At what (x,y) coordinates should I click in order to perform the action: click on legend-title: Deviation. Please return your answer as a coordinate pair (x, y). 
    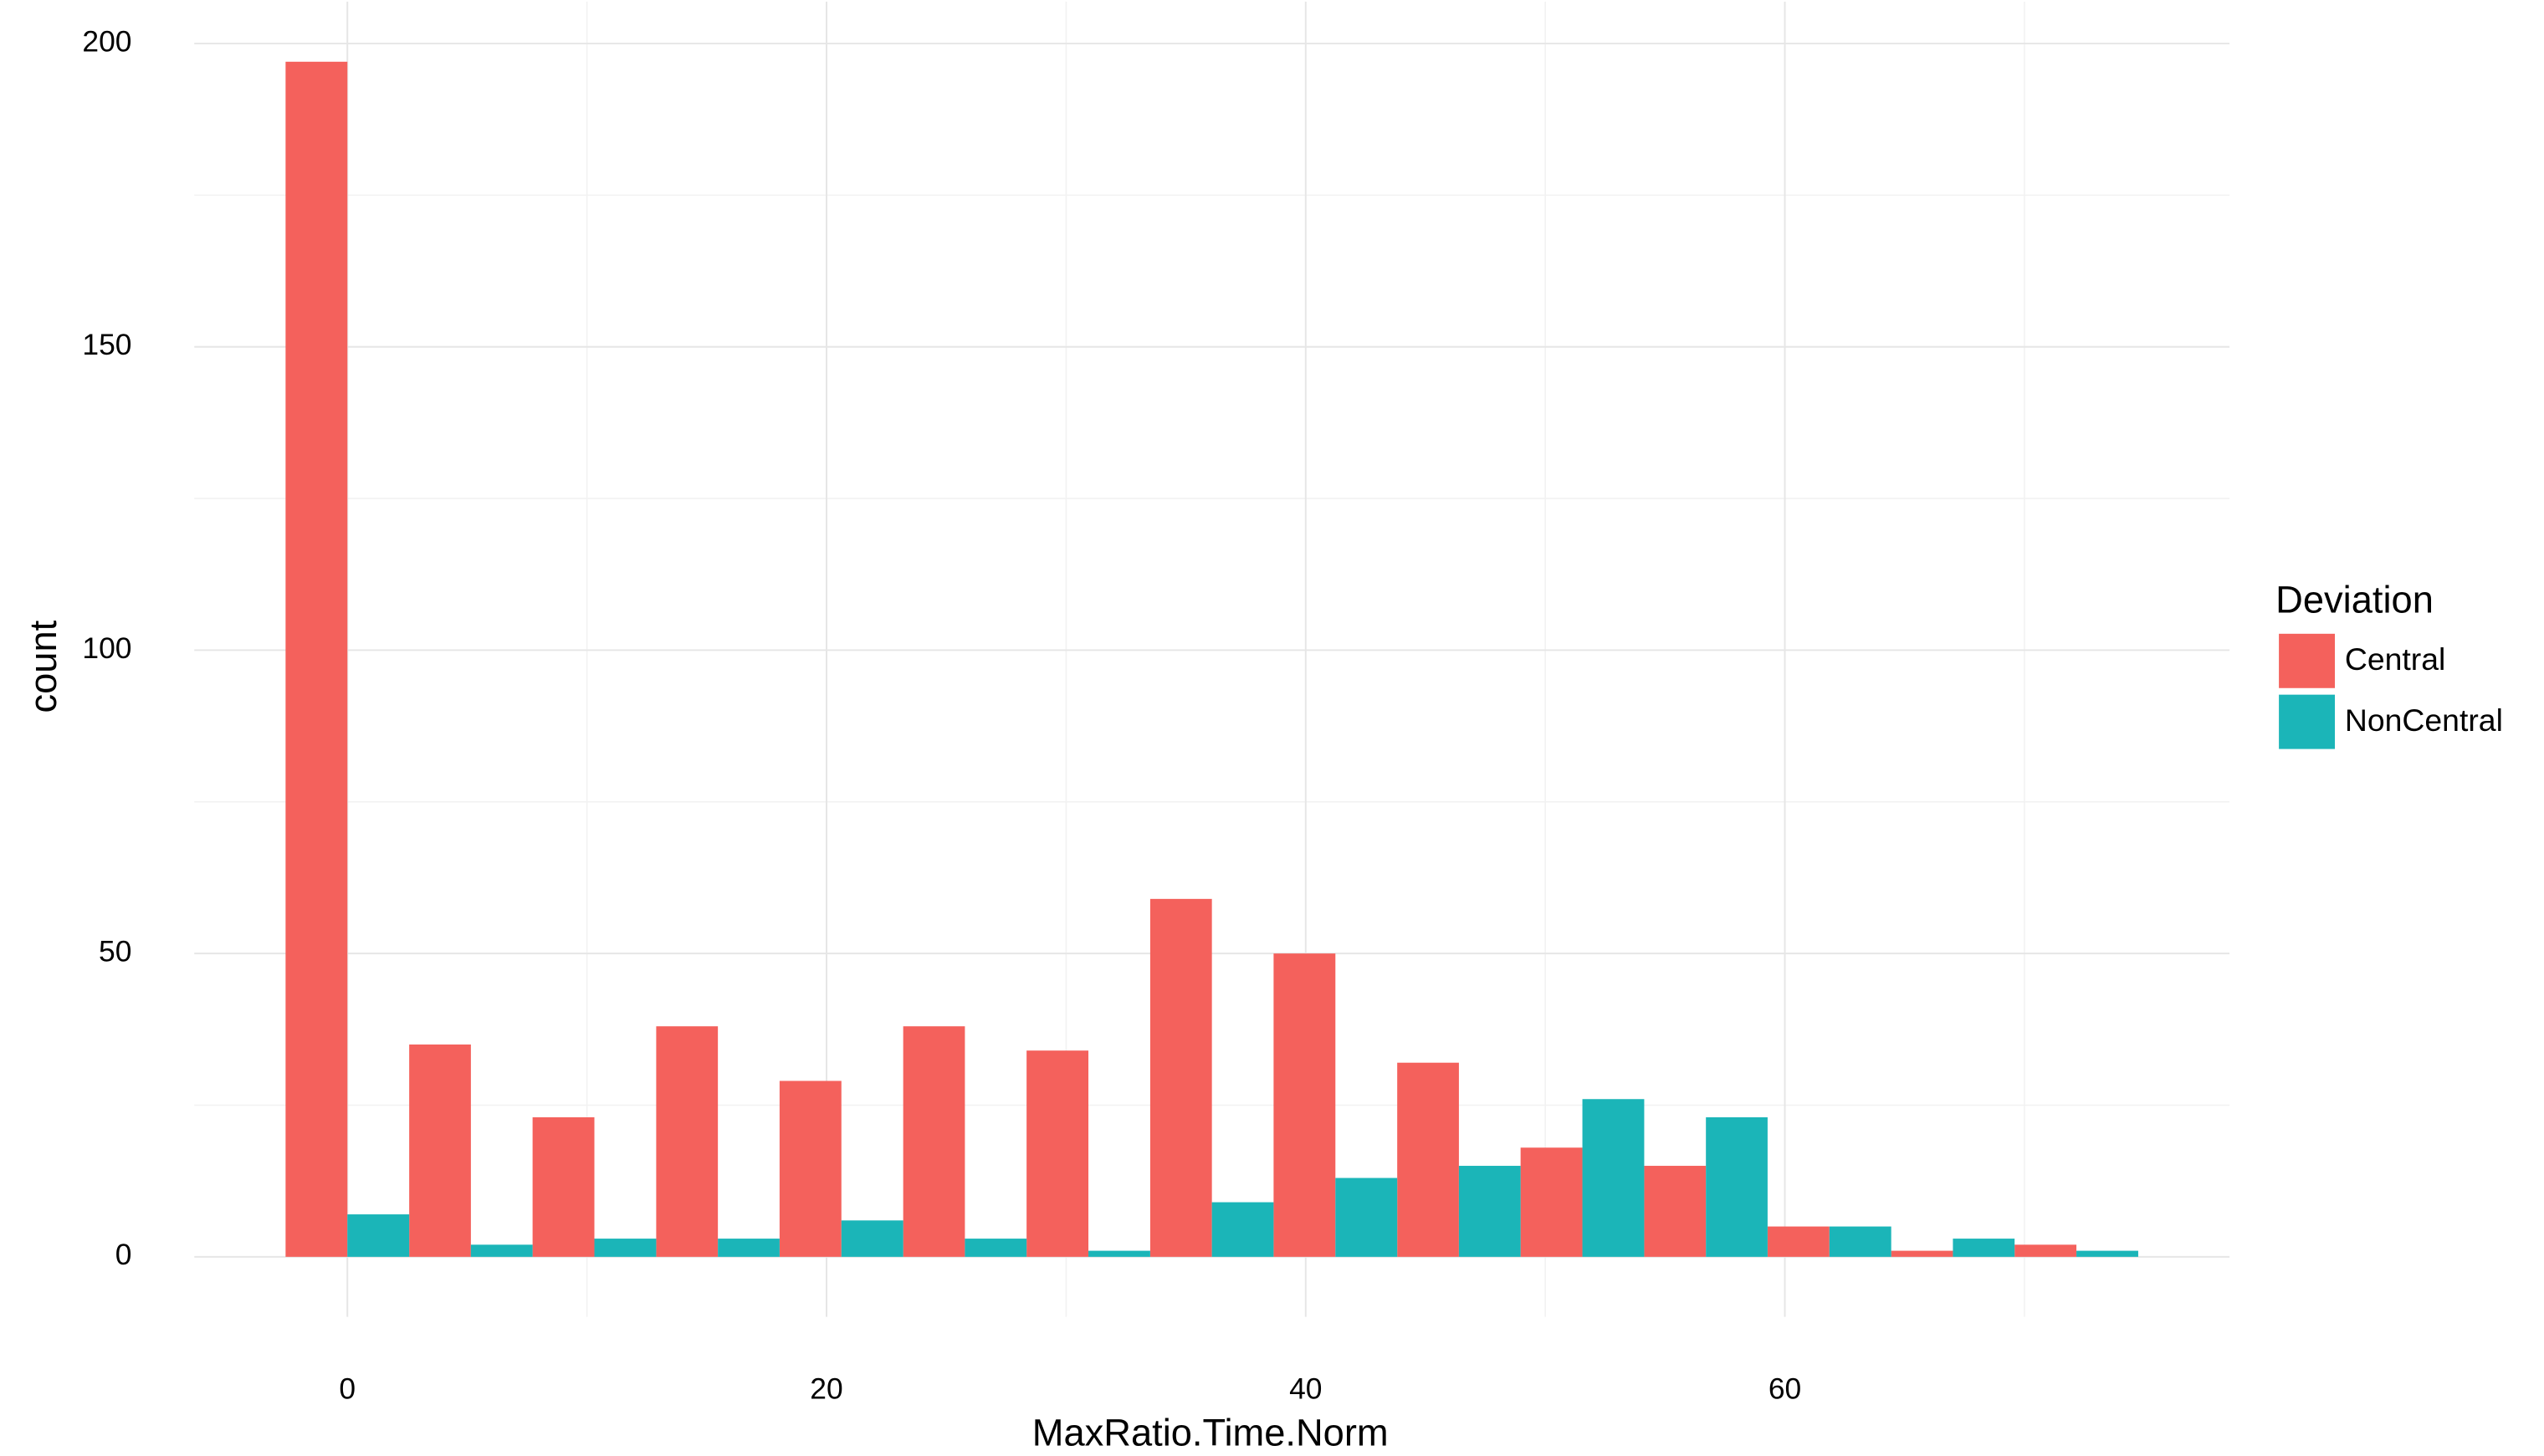
    Looking at the image, I should click on (2354, 599).